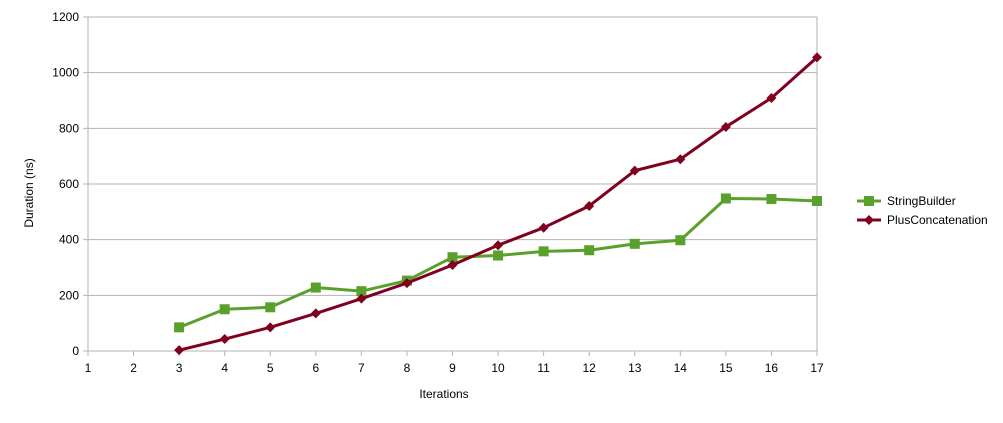  I want to click on y-tick-label: 0, so click(75, 351).